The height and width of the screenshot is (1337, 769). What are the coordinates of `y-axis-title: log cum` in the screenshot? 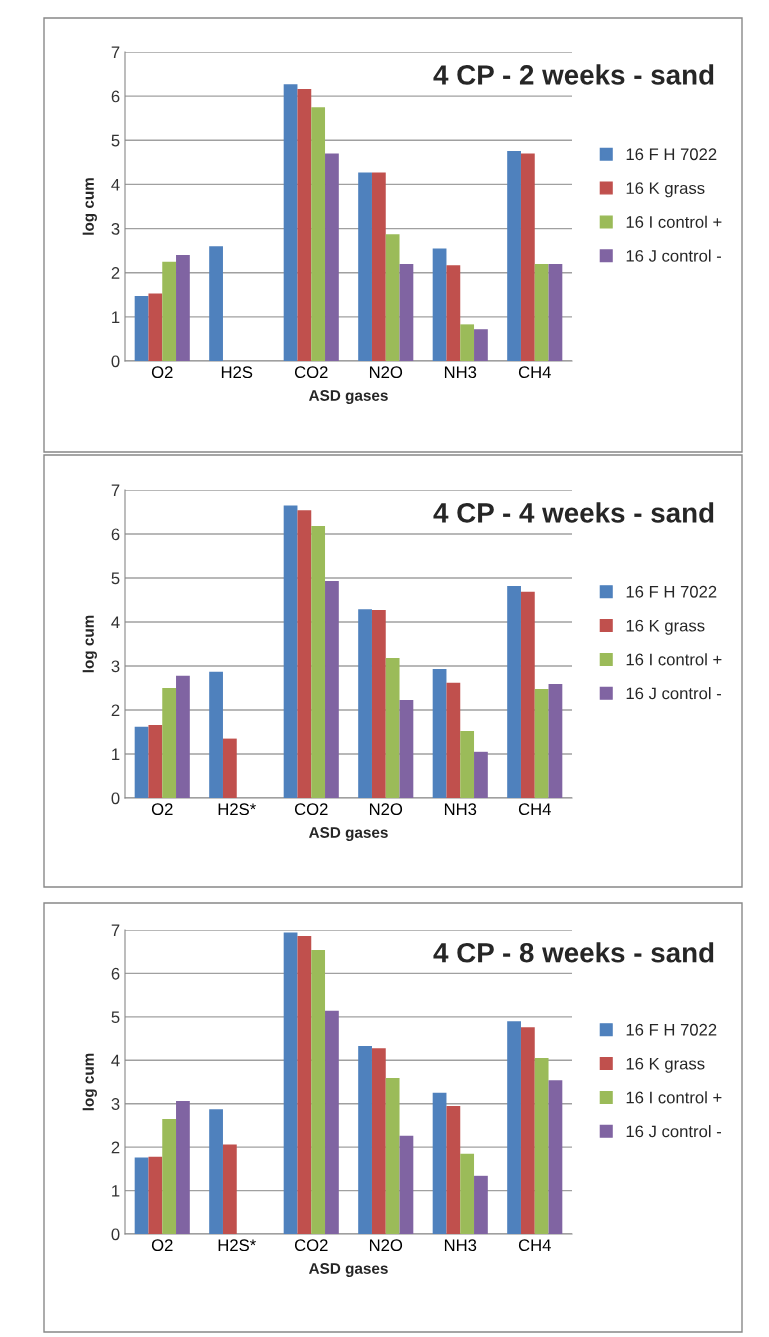 It's located at (89, 1082).